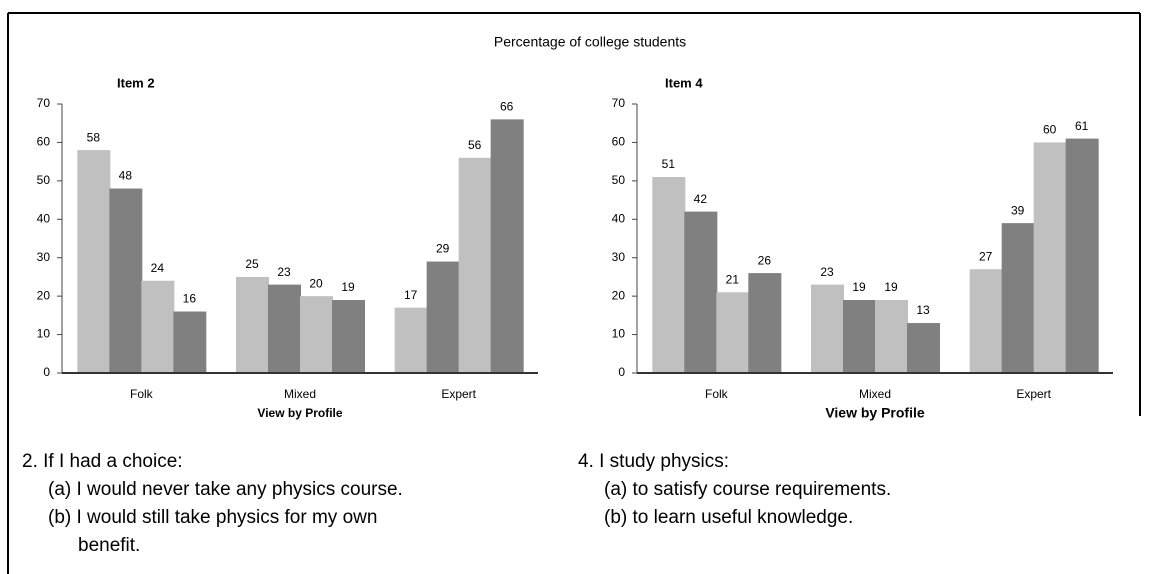  I want to click on value-label: 61, so click(1082, 126).